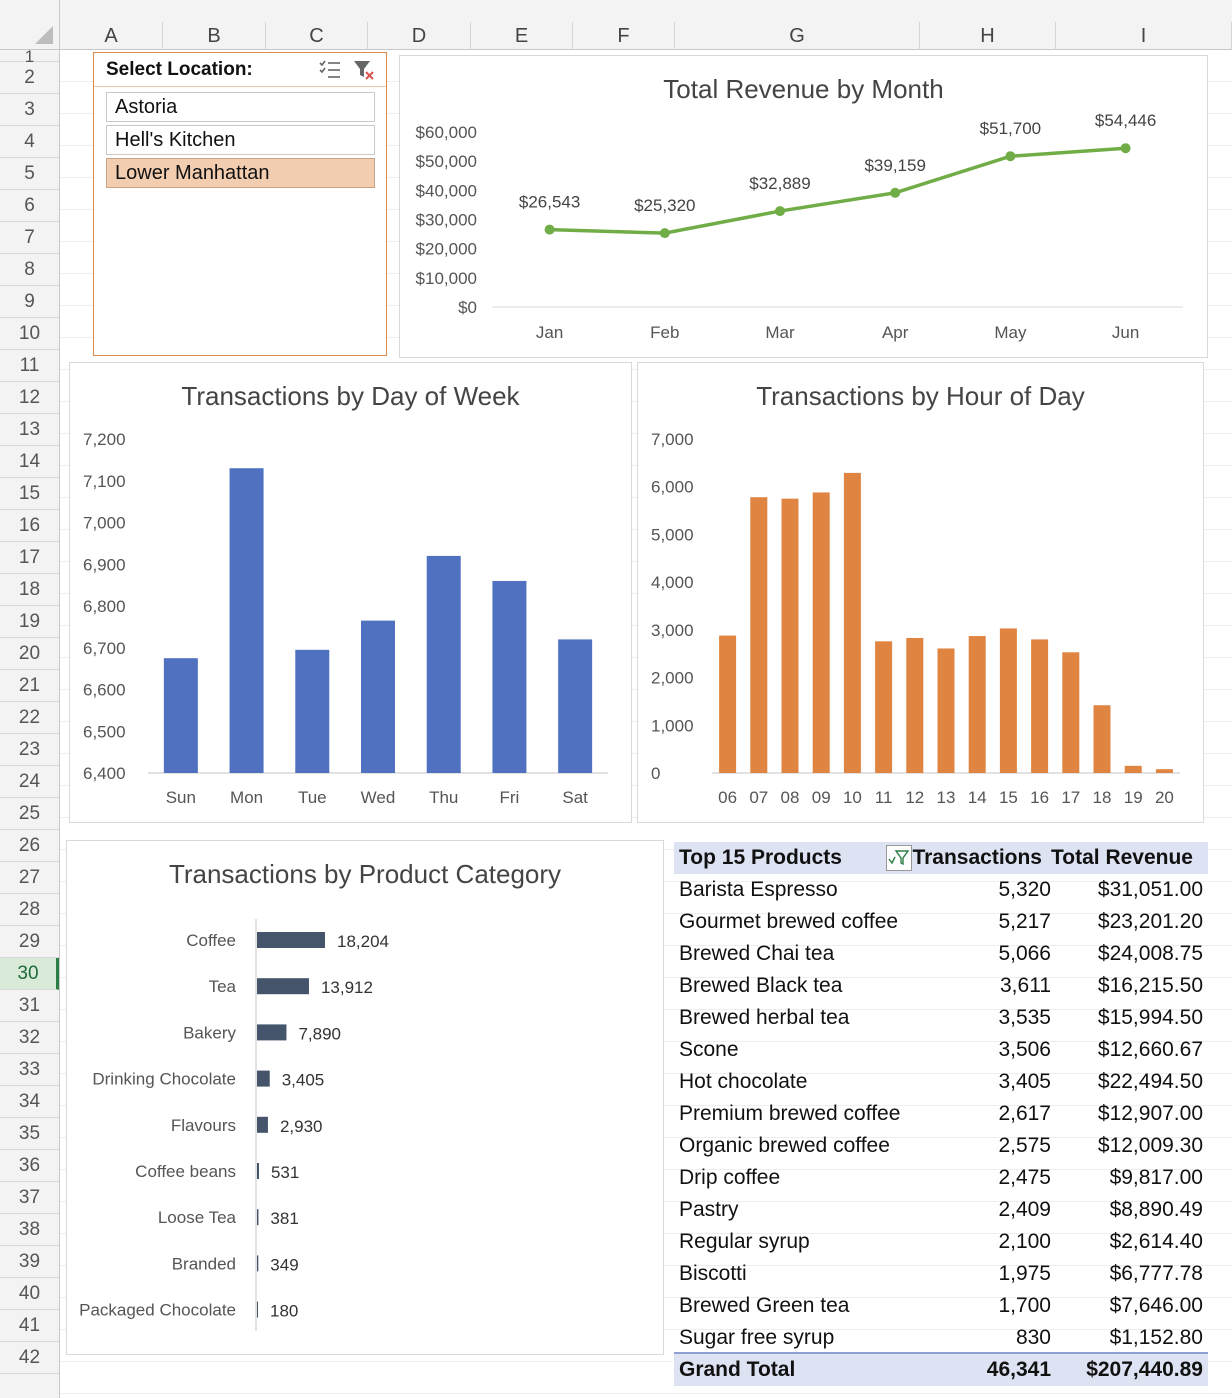  I want to click on row-header-35: 35, so click(29, 1134).